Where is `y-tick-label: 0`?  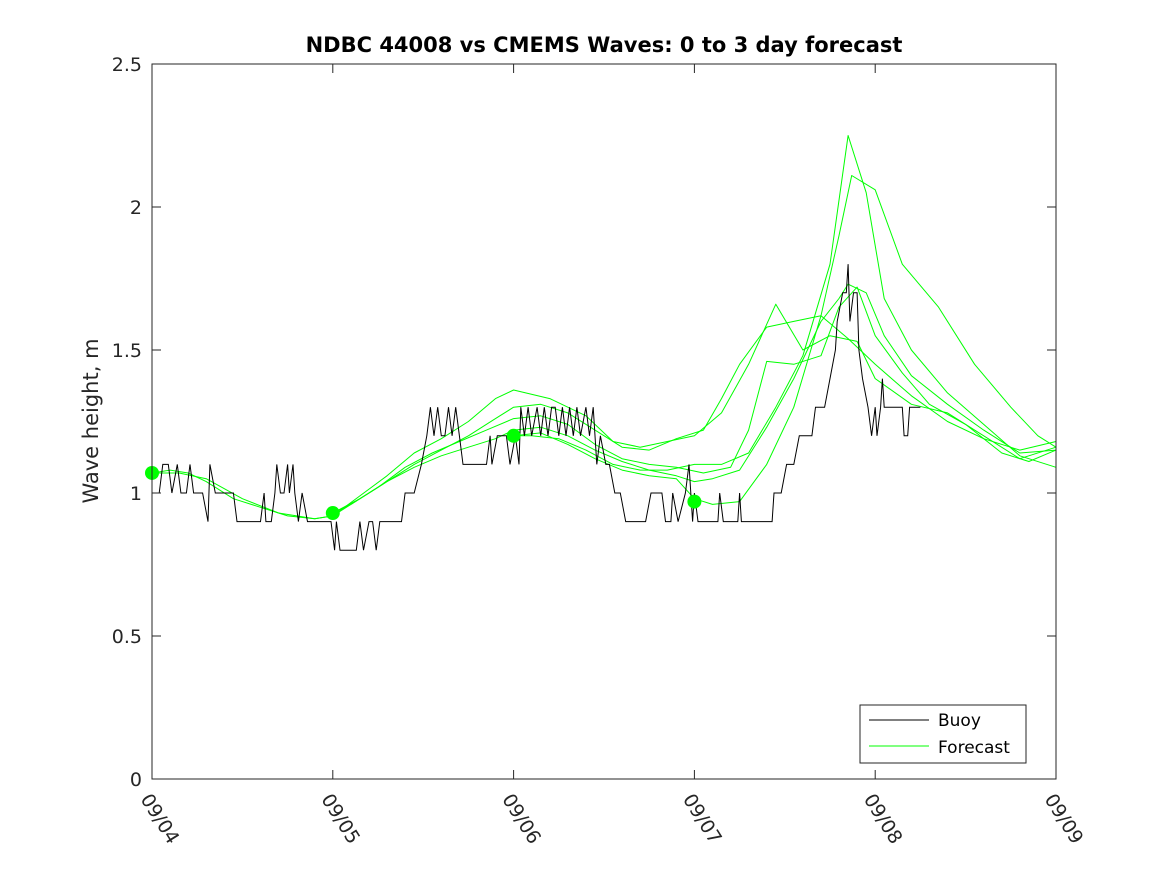 y-tick-label: 0 is located at coordinates (136, 780).